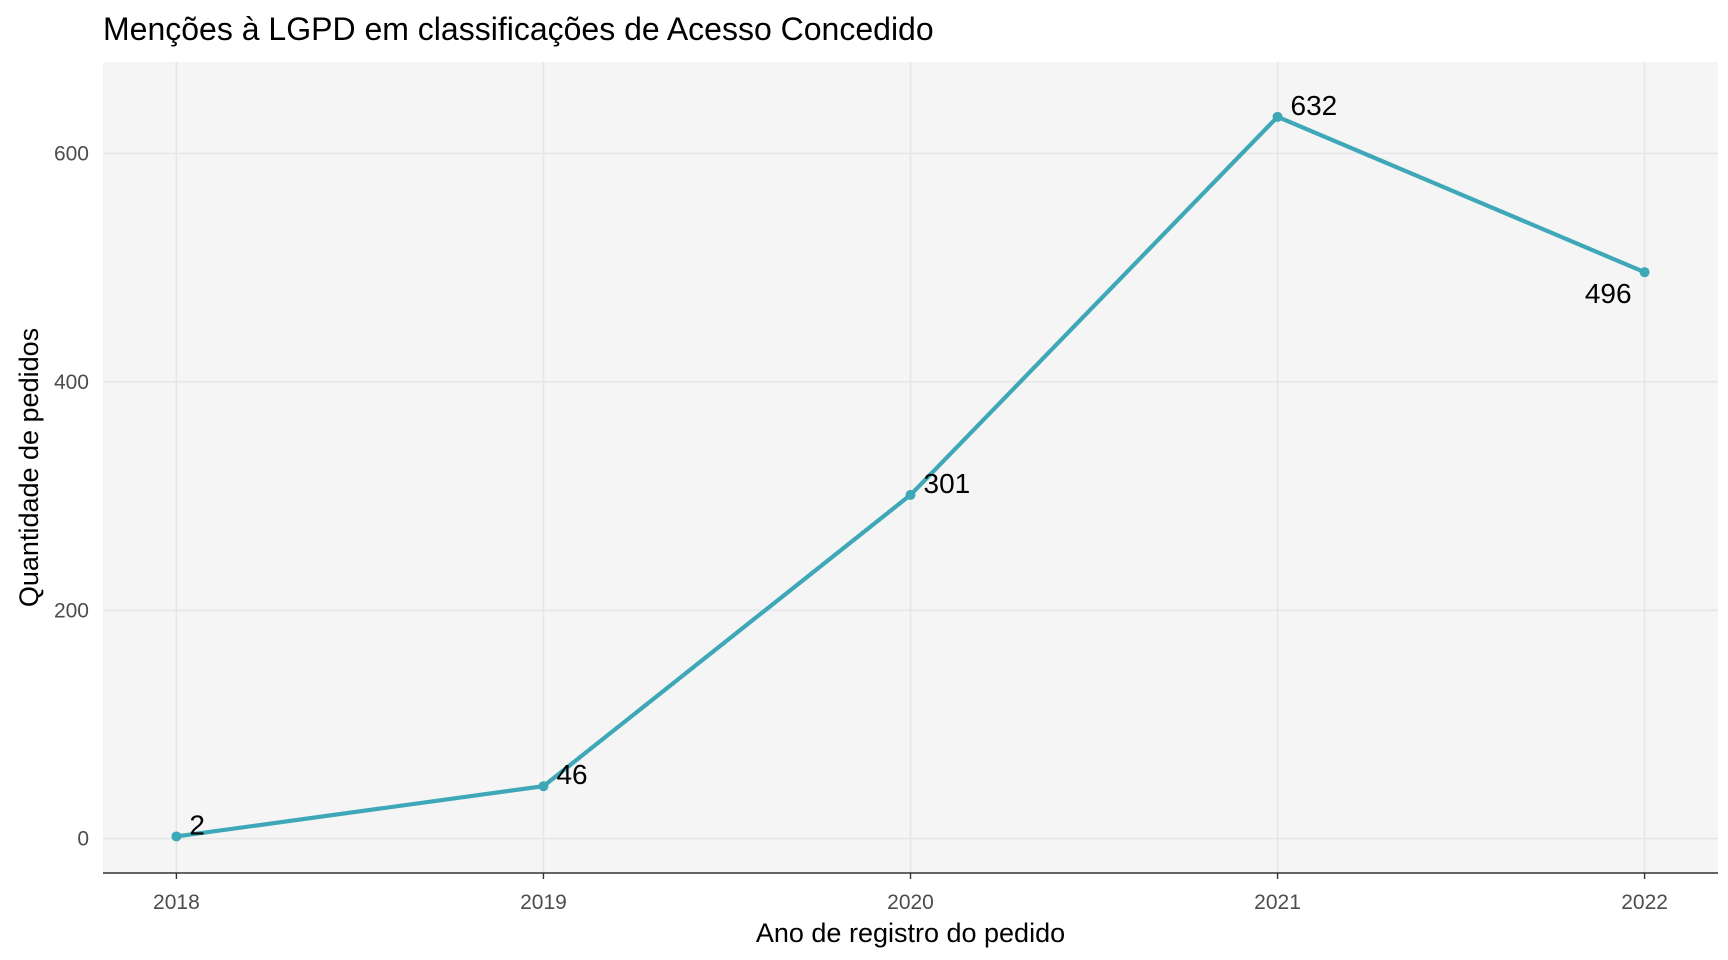 This screenshot has height=960, width=1728. I want to click on y-tick-label: 200, so click(71, 610).